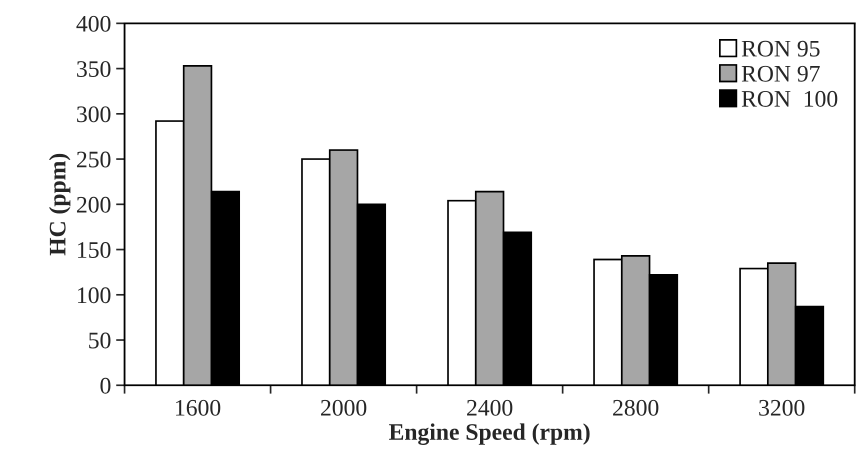 The height and width of the screenshot is (467, 859). What do you see at coordinates (93, 114) in the screenshot?
I see `y-tick-label: 300` at bounding box center [93, 114].